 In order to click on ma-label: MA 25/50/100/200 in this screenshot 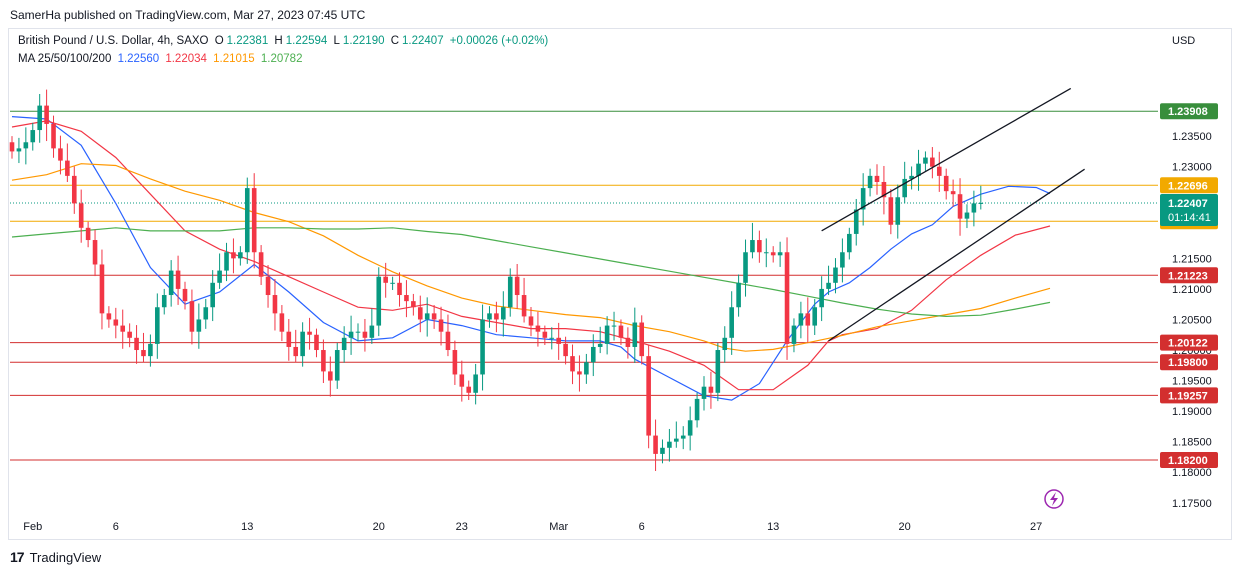, I will do `click(65, 59)`.